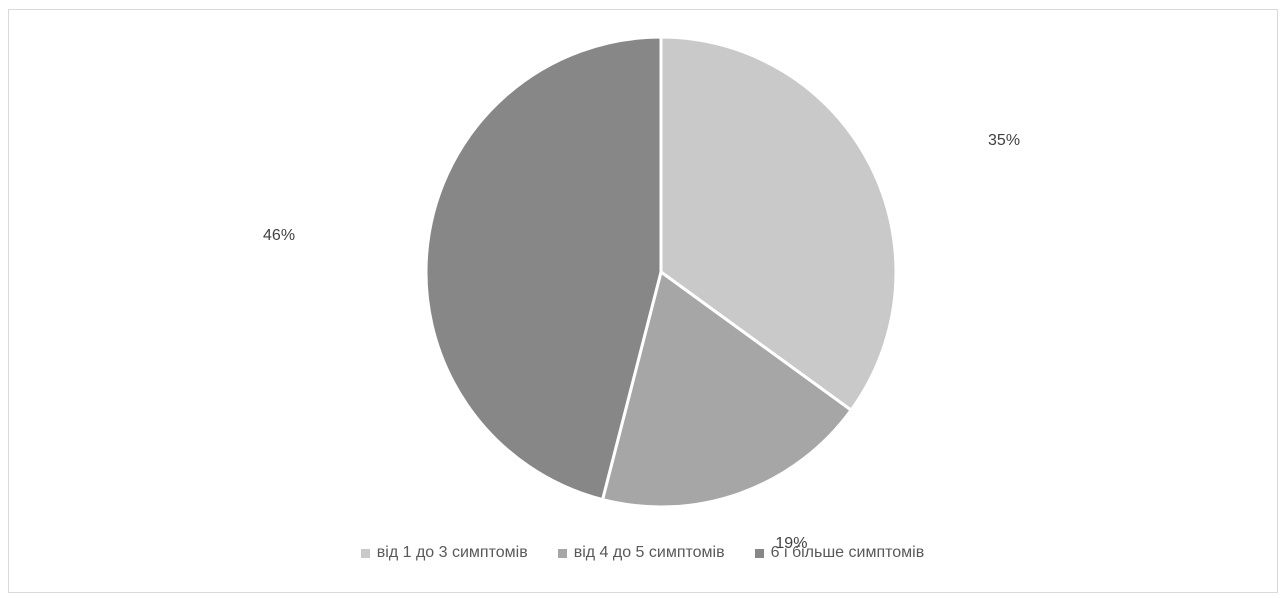 The width and height of the screenshot is (1285, 599). I want to click on legend-item-4-5-symptoms: від 4 до 5 симптомів, so click(641, 553).